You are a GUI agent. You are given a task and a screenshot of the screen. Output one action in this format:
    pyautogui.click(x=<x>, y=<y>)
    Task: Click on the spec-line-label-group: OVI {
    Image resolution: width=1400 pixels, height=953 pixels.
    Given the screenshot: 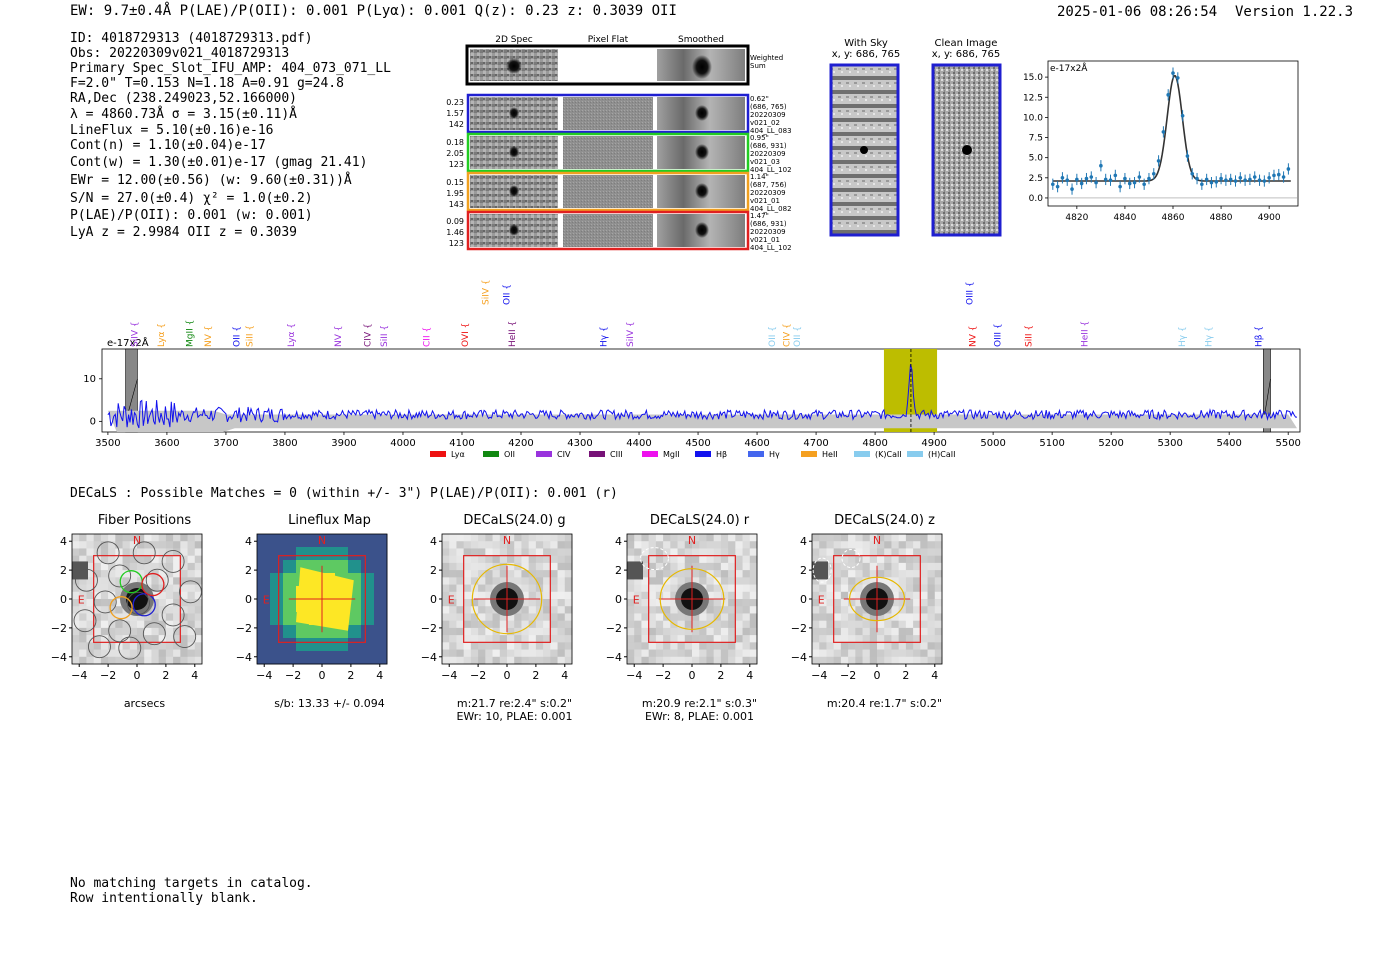 What is the action you would take?
    pyautogui.click(x=466, y=335)
    